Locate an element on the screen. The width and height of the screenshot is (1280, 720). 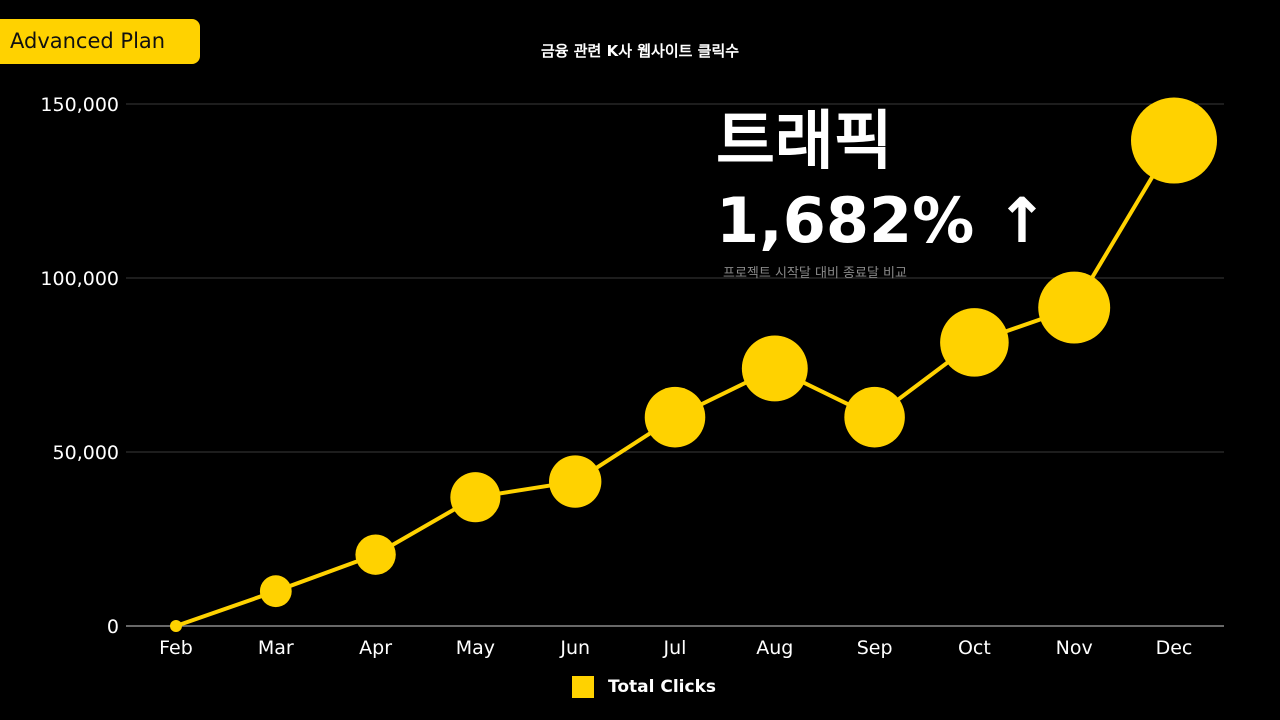
headline-note: 프로젝트 시작달 대비 종료달 비교 is located at coordinates (815, 273).